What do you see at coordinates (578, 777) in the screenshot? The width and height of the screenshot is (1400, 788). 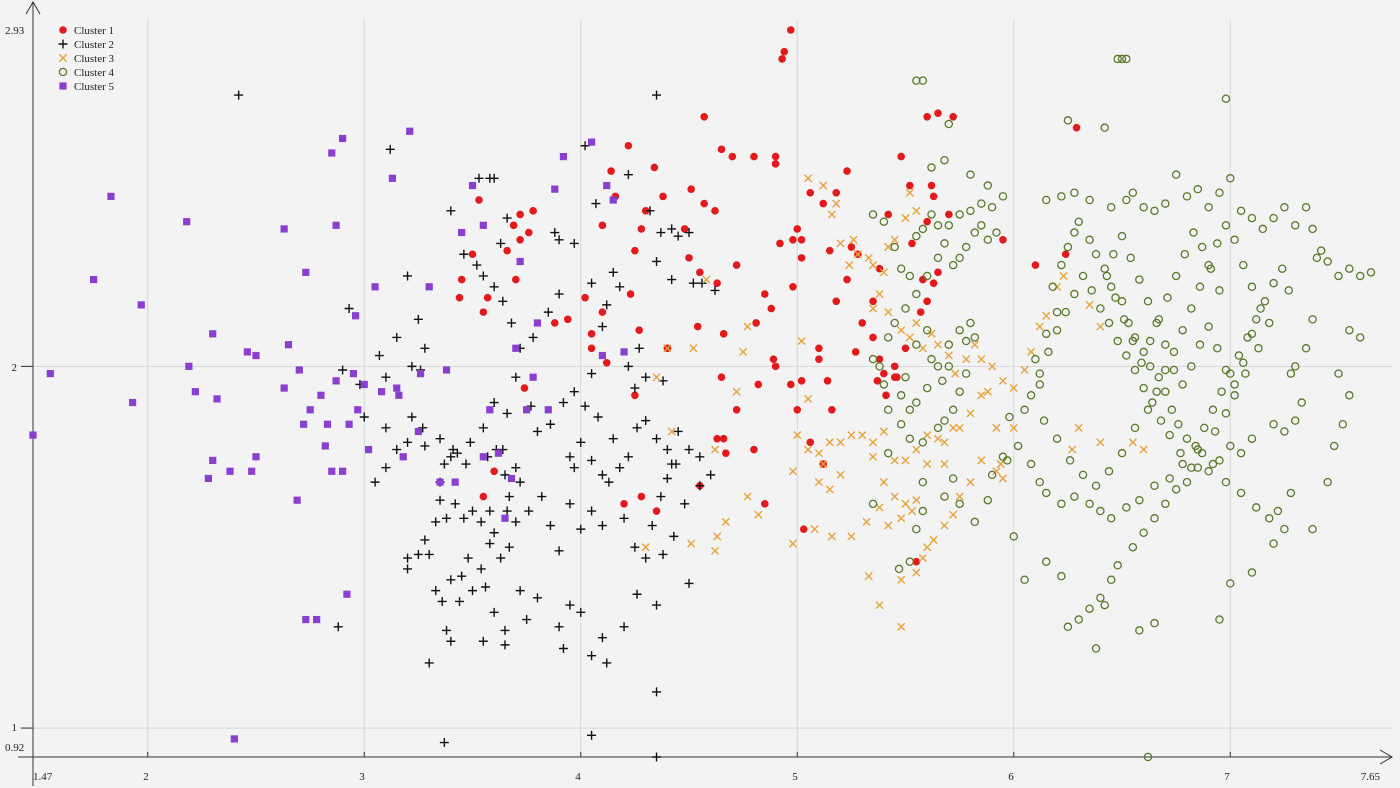 I see `x-tick-label: 4` at bounding box center [578, 777].